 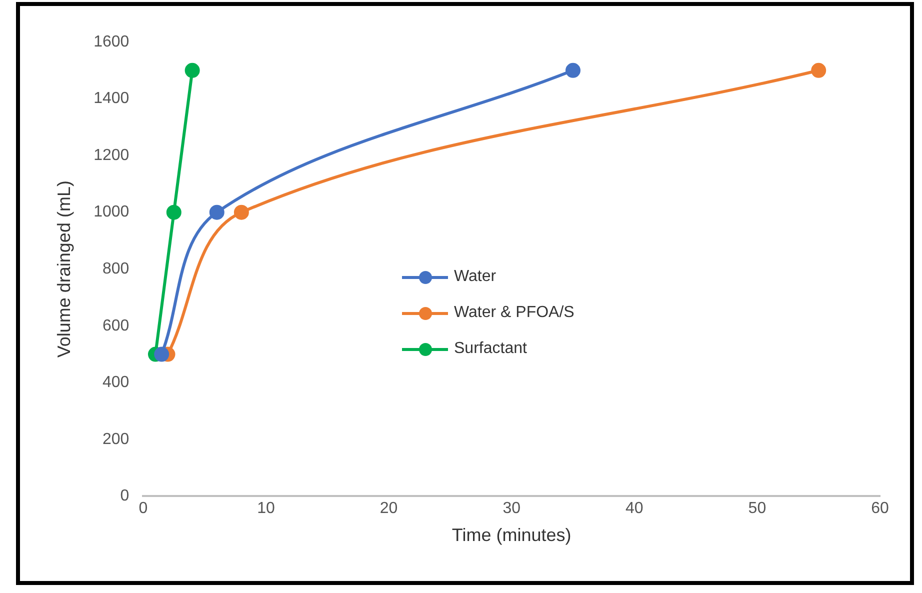 I want to click on y-tick-label: 800, so click(x=116, y=269).